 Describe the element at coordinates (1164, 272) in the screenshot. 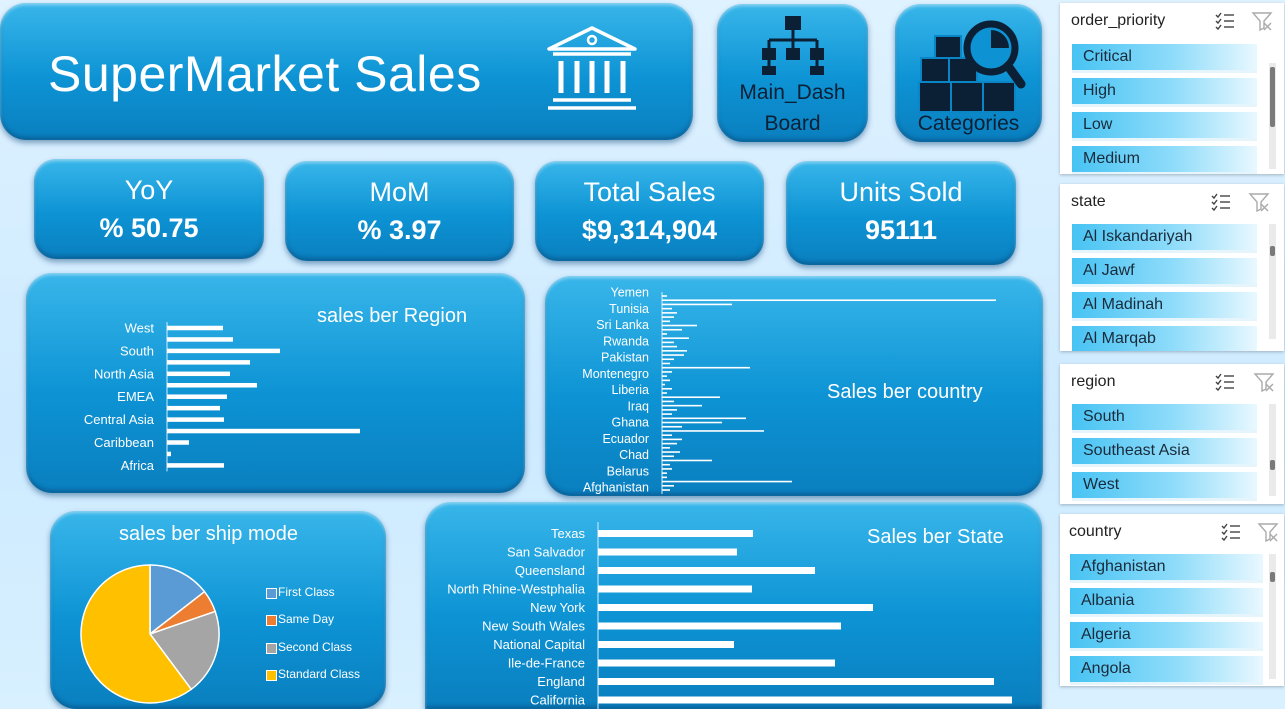

I see `slicer-item-al-jawf: Al Jawf` at that location.